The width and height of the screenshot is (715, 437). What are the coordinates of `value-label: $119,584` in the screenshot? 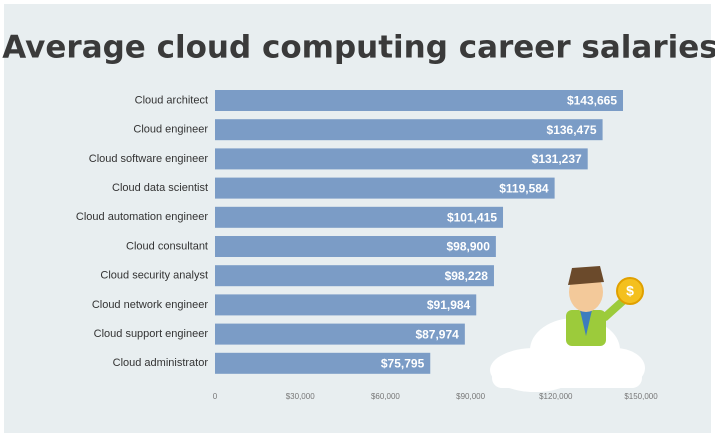 It's located at (524, 188).